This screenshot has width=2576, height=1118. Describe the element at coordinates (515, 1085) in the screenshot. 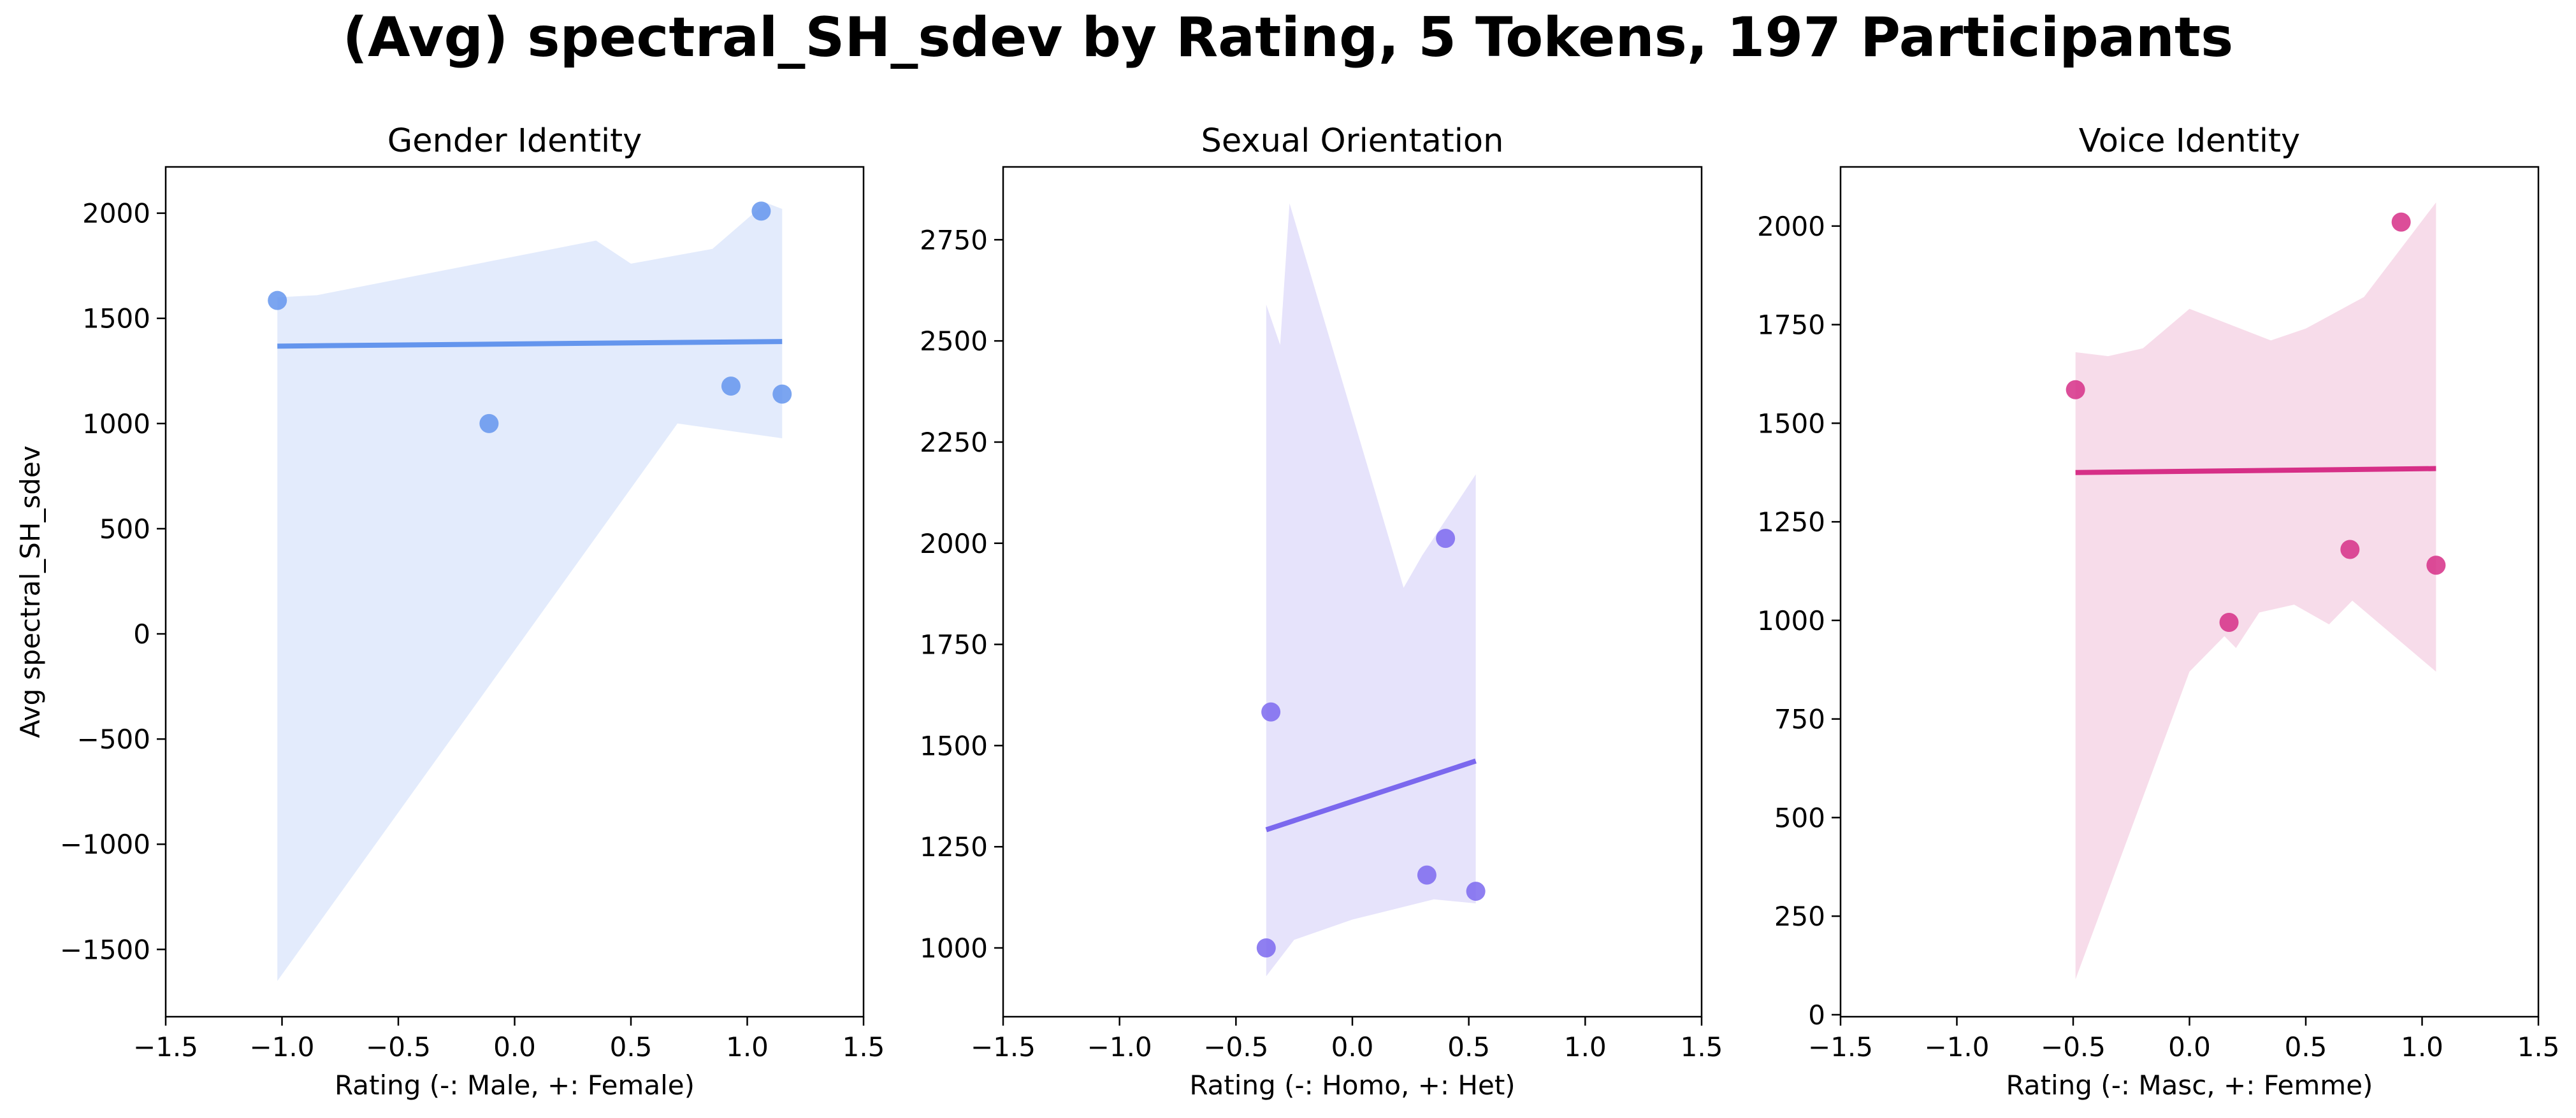

I see `x-axis-label: Rating (-: Male, +: Female)` at that location.